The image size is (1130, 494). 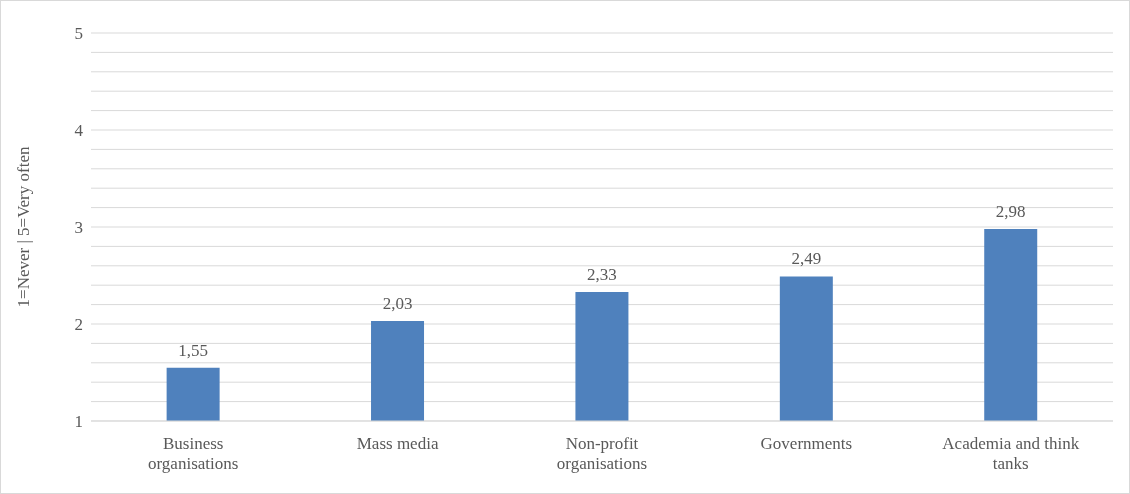 I want to click on x-tick-label: Mass media, so click(x=397, y=443).